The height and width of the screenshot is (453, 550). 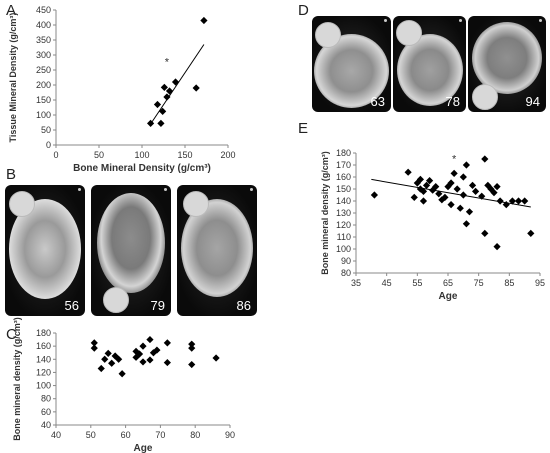 What do you see at coordinates (448, 283) in the screenshot?
I see `x-tick-label: 65` at bounding box center [448, 283].